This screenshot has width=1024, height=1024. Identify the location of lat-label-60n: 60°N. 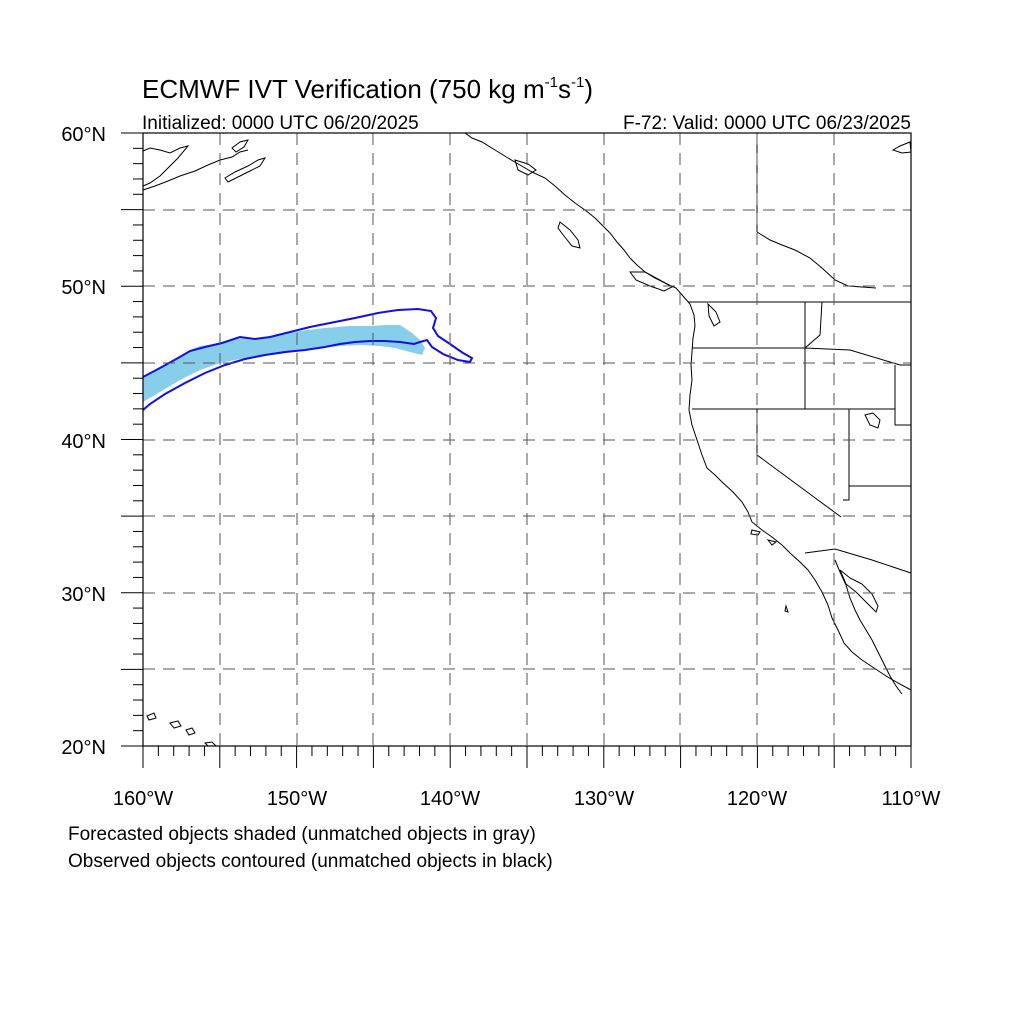
(83, 135).